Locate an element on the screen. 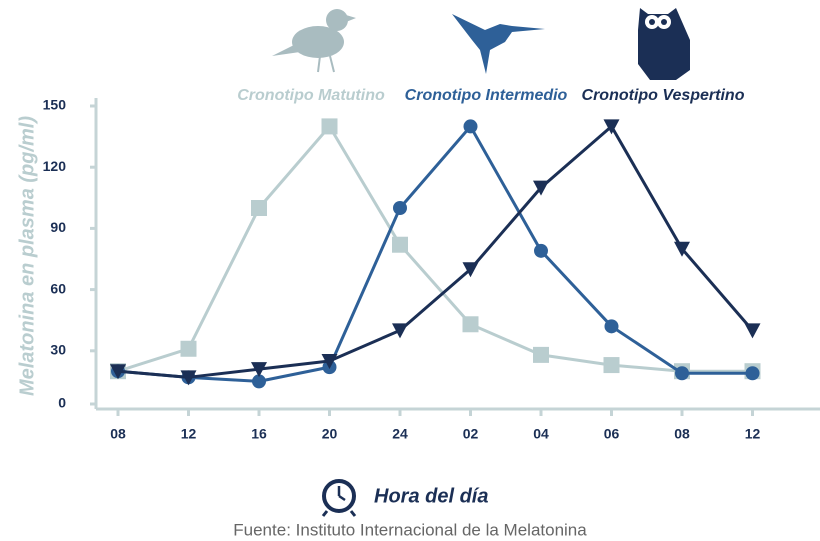 Image resolution: width=820 pixels, height=541 pixels. y-tick-label: 150 is located at coordinates (55, 105).